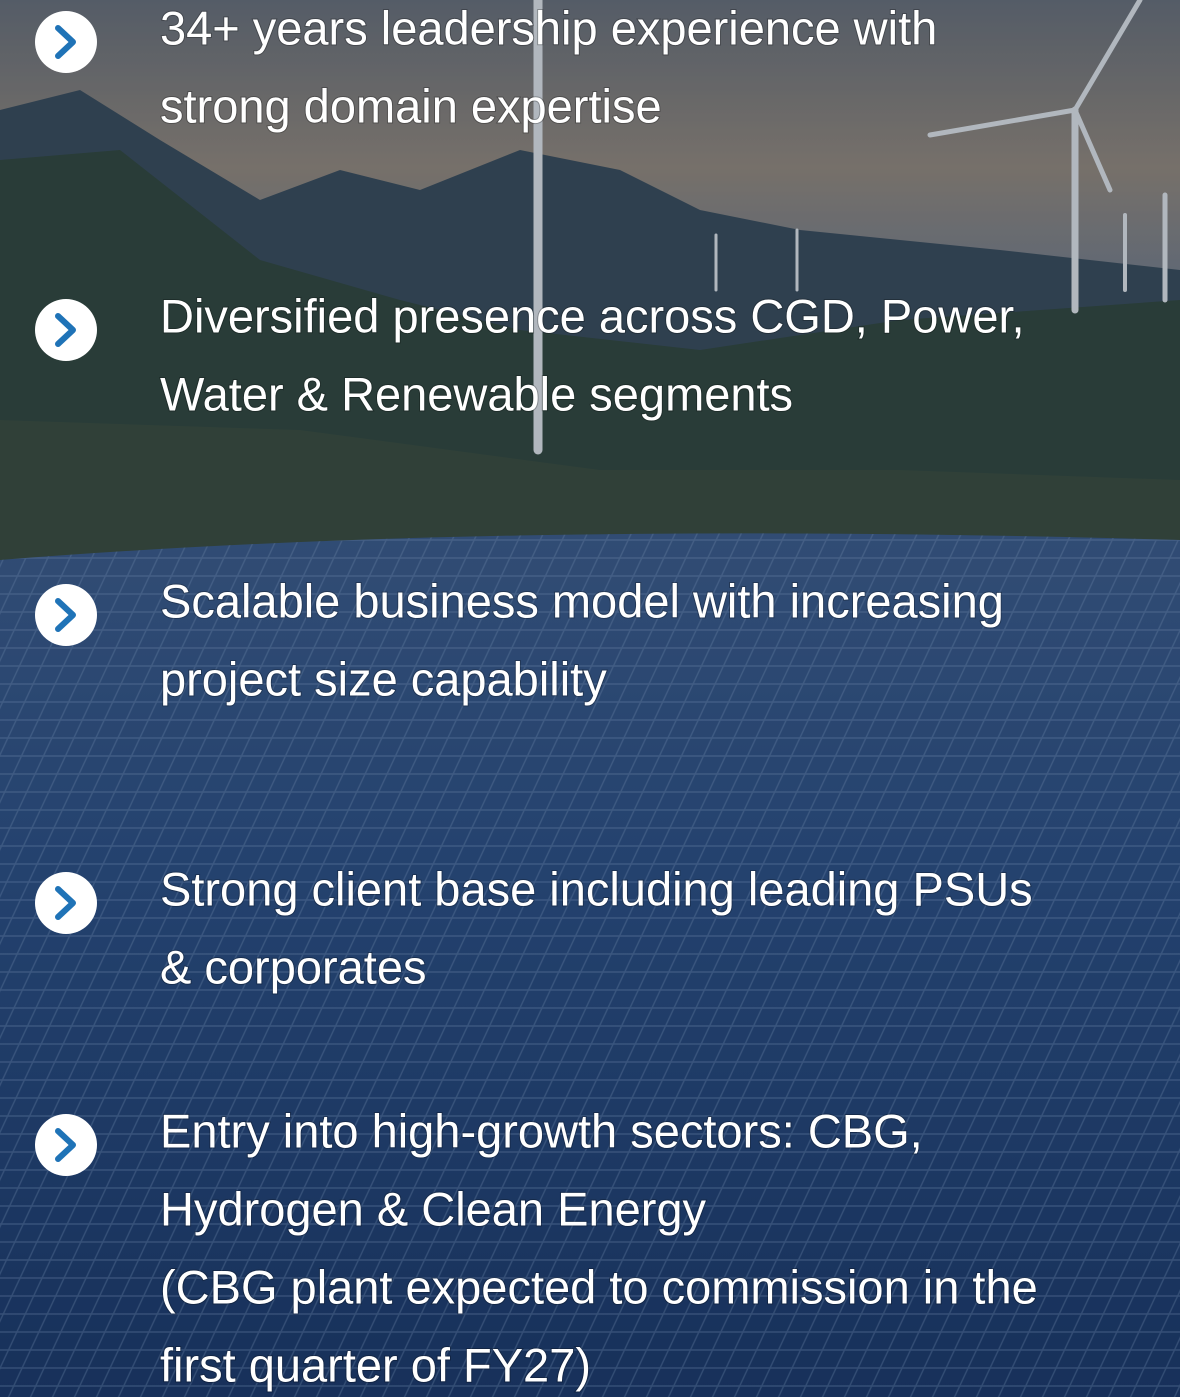  What do you see at coordinates (548, 27) in the screenshot?
I see `item-text: 34+ years leadership experience with` at bounding box center [548, 27].